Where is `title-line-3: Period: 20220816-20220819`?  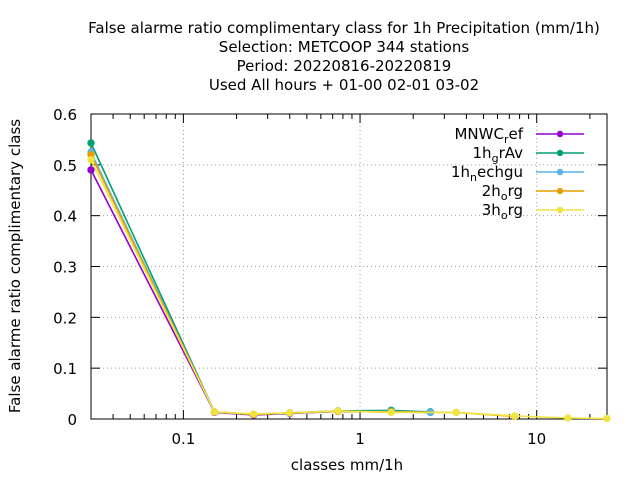 title-line-3: Period: 20220816-20220819 is located at coordinates (344, 66).